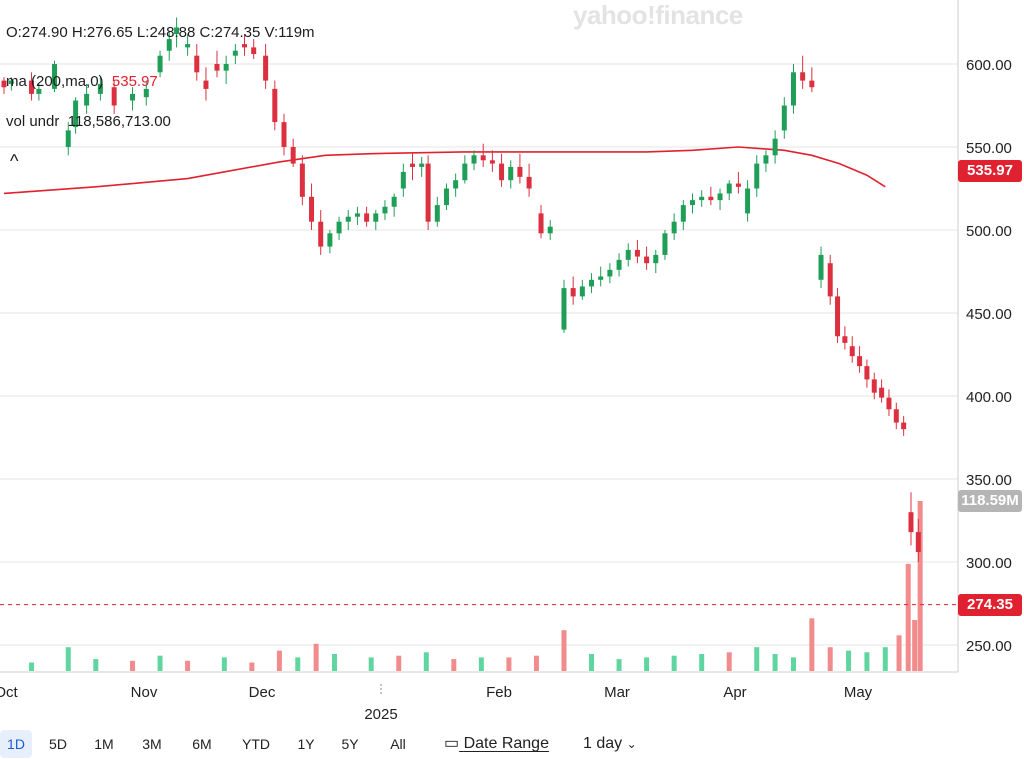 The image size is (1024, 759). I want to click on date-range-label: Date Range, so click(506, 743).